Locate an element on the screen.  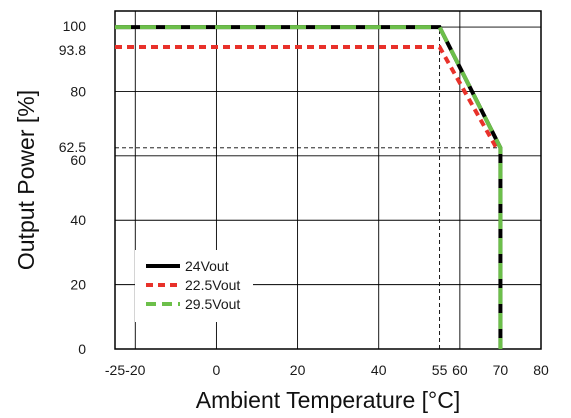
legend-label: 22.5Vout is located at coordinates (212, 285).